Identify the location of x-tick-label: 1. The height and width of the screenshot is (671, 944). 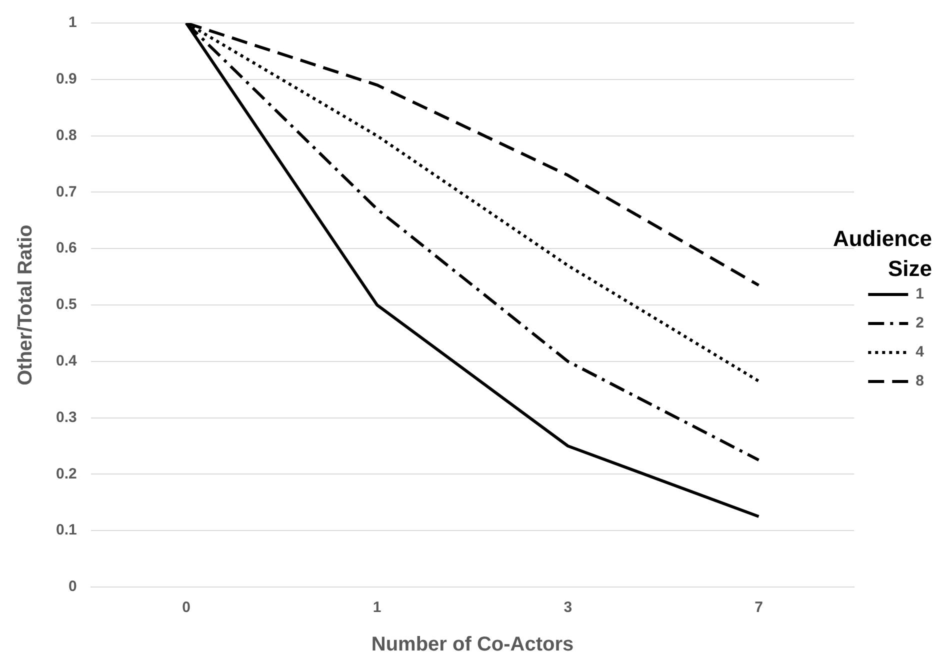
(377, 607).